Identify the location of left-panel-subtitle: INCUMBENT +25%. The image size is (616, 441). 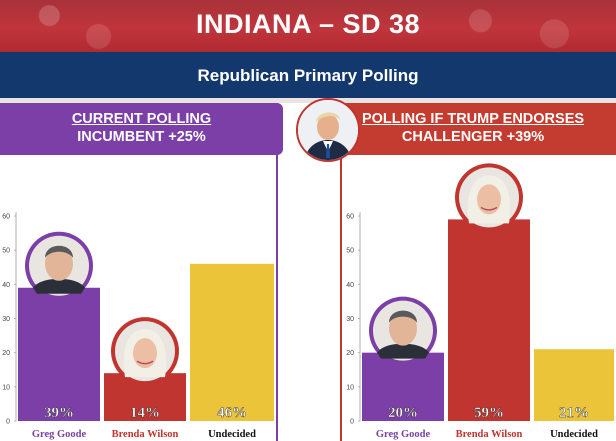
(141, 137).